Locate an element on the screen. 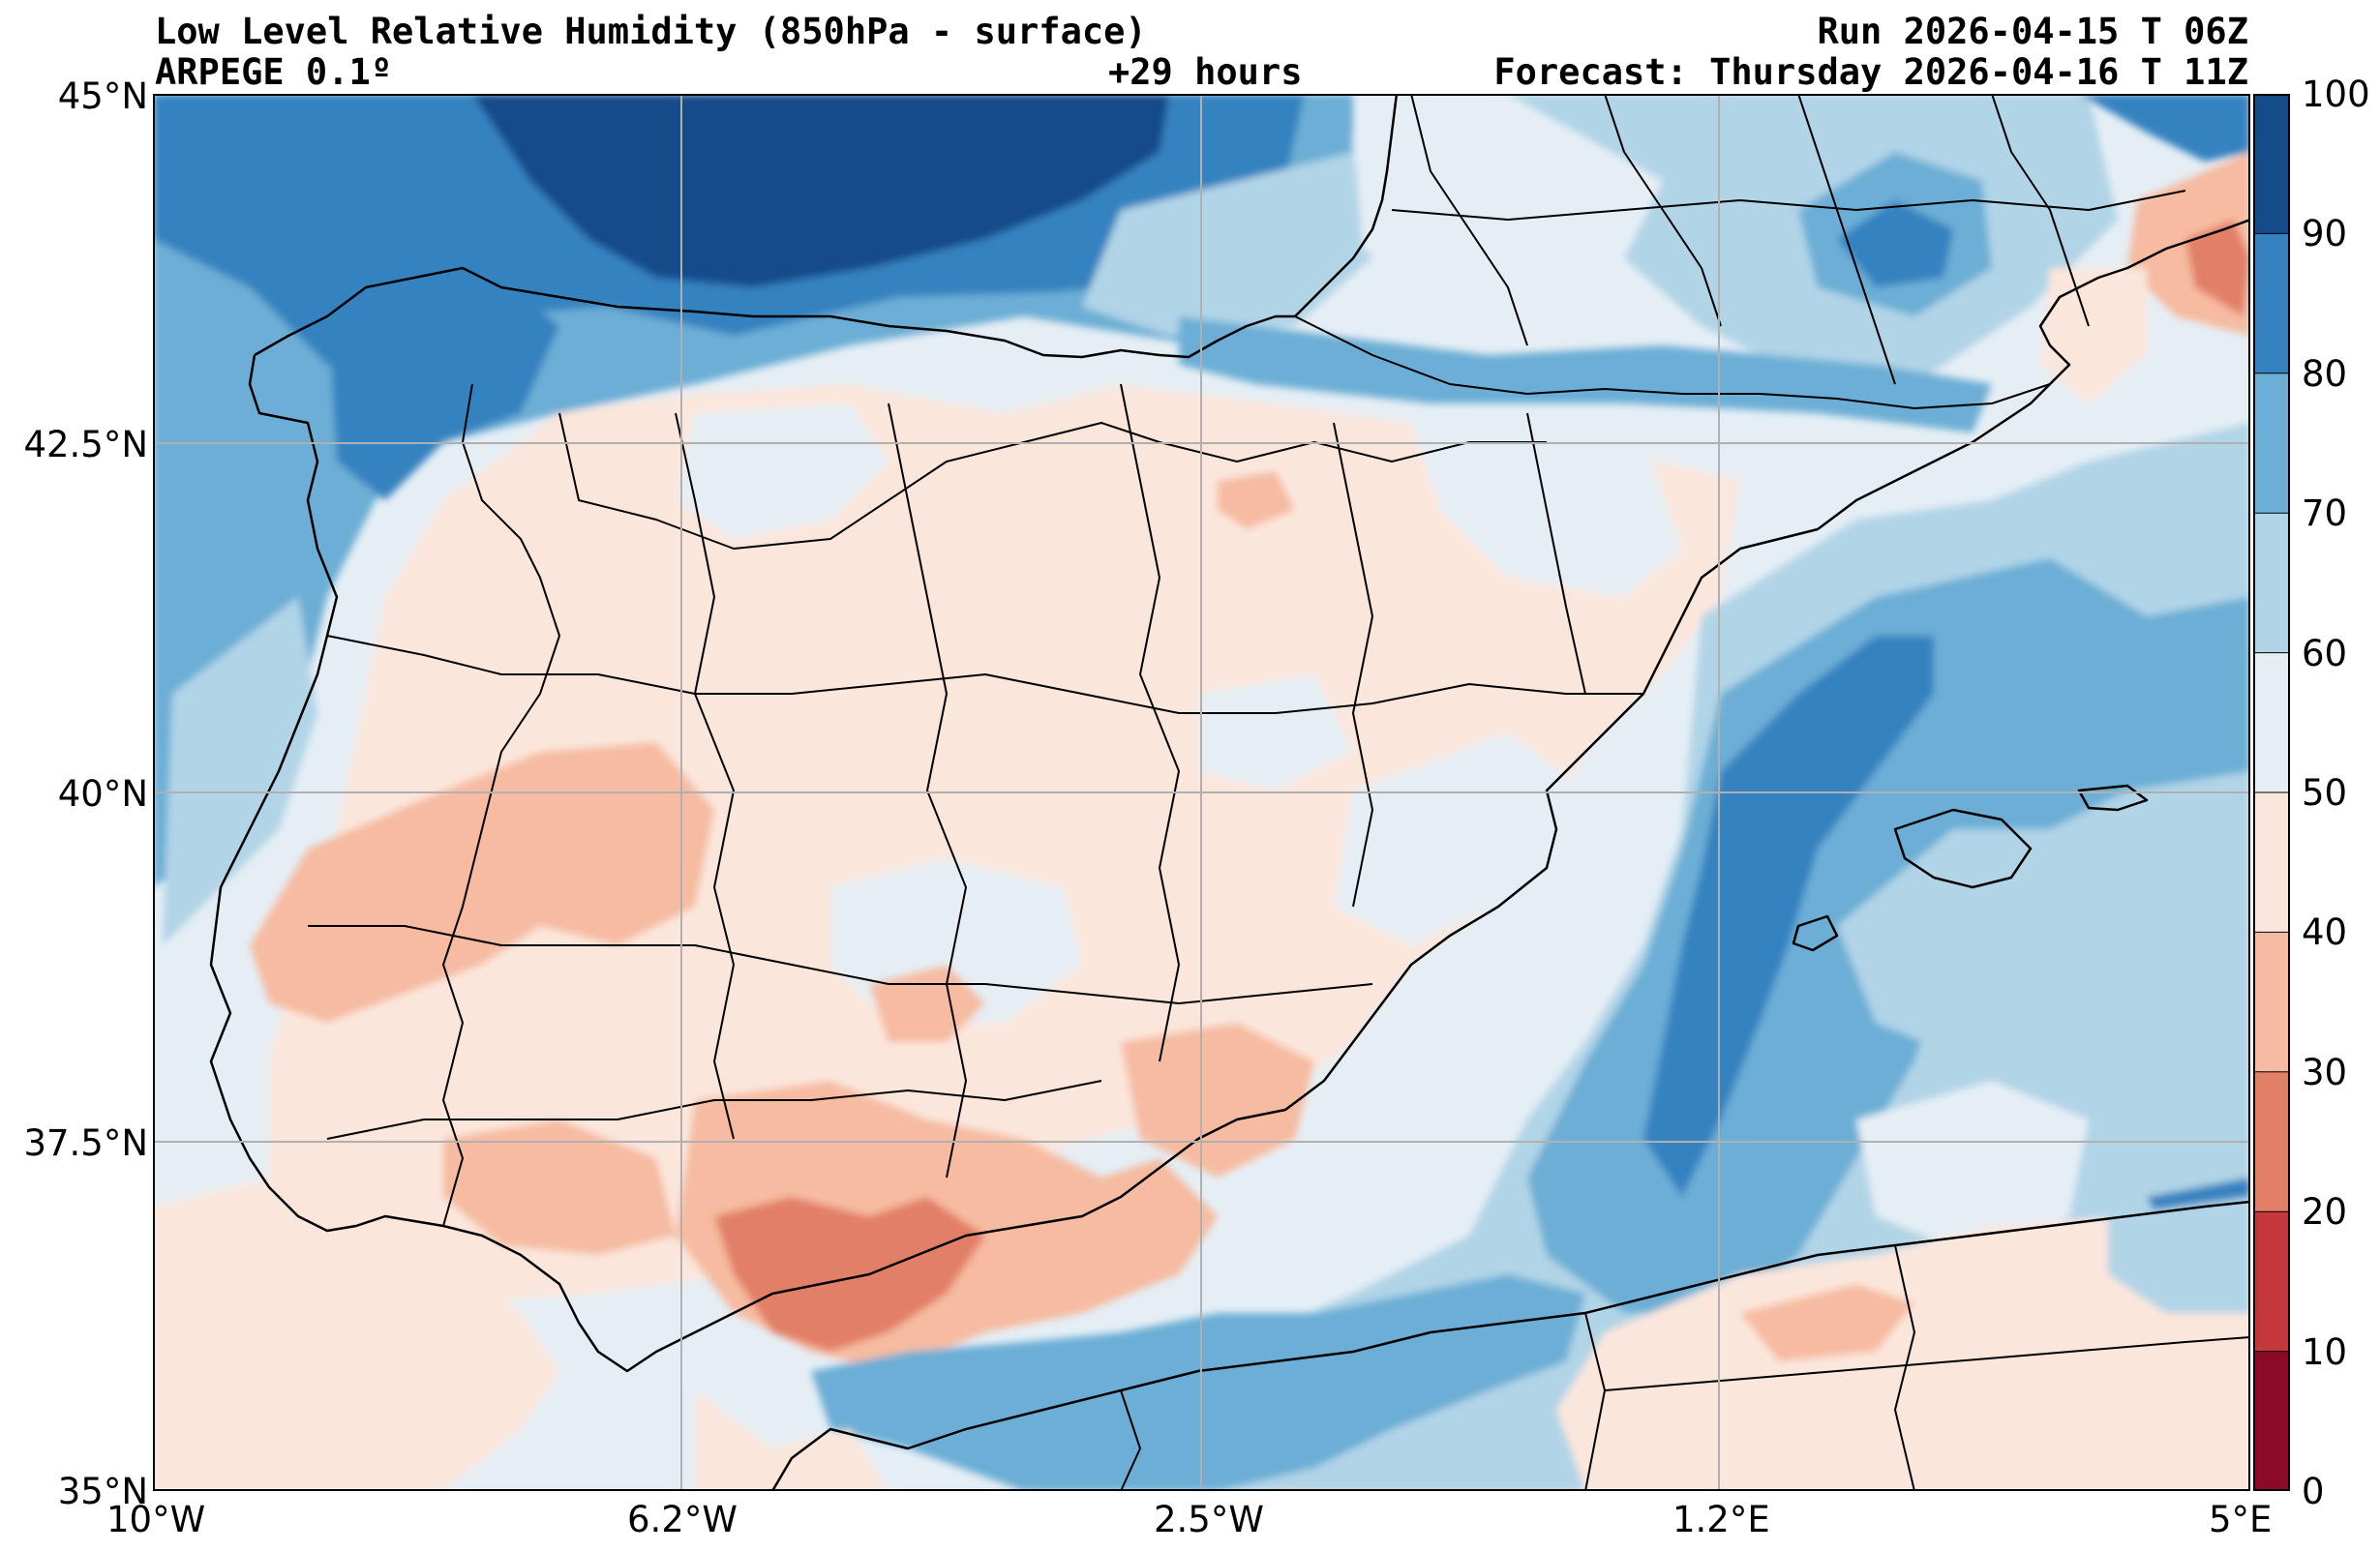  field-50-60-france is located at coordinates (1508, 225).